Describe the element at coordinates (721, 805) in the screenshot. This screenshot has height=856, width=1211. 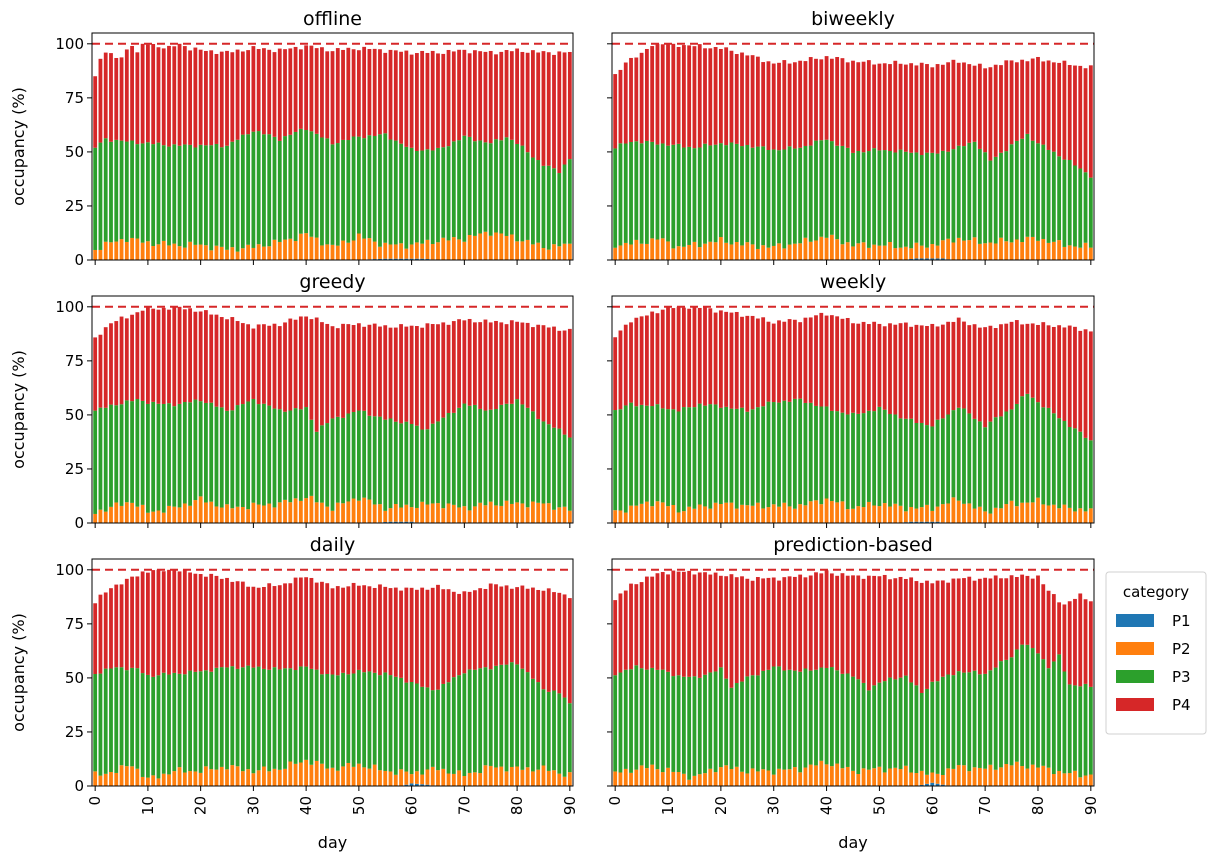
I see `x-tick-label: 20` at that location.